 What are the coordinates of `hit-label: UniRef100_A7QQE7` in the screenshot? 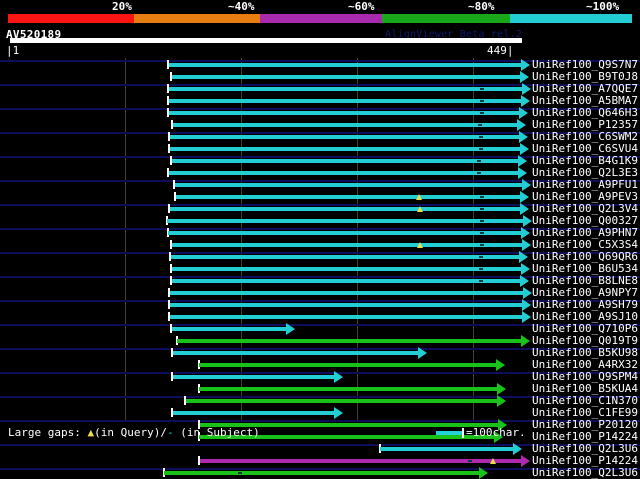 It's located at (585, 88).